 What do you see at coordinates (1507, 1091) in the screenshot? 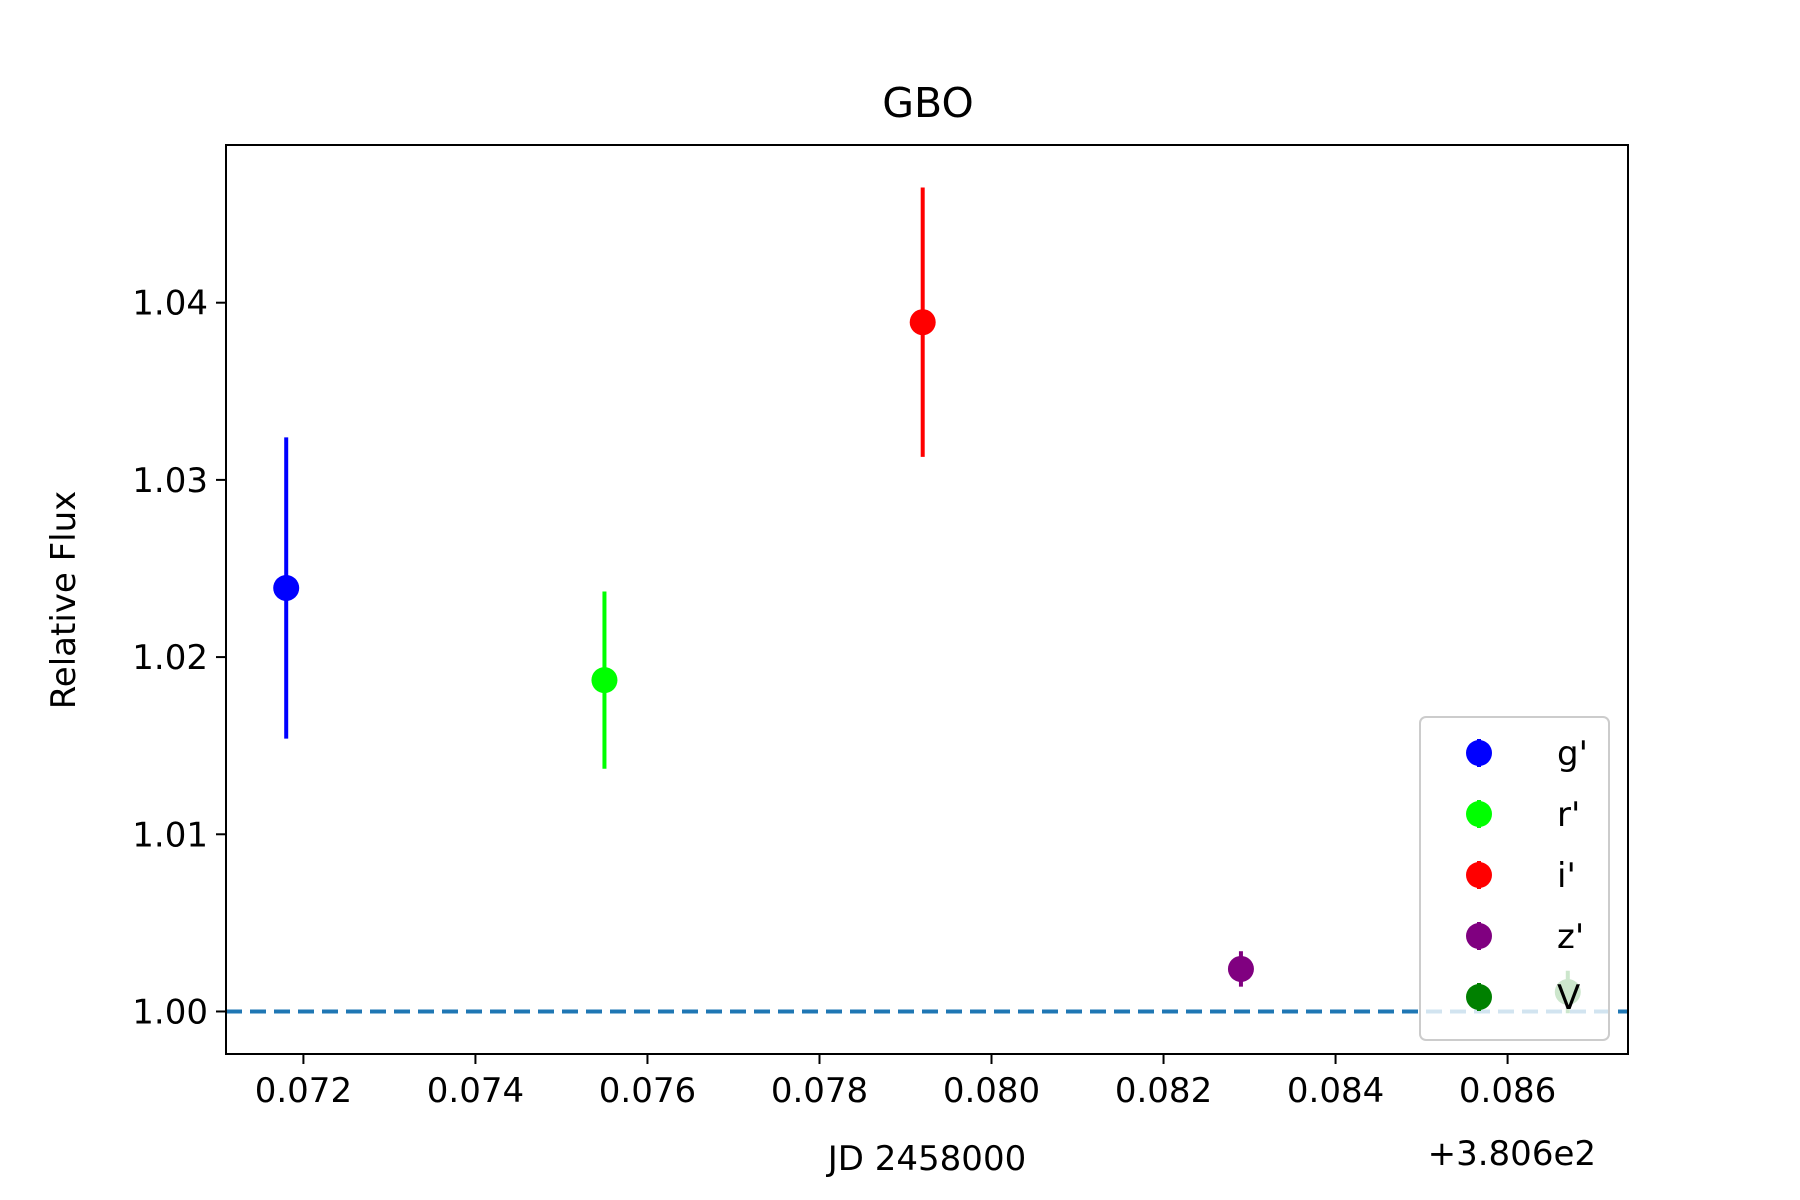
I see `x-tick-label: 0.086` at bounding box center [1507, 1091].